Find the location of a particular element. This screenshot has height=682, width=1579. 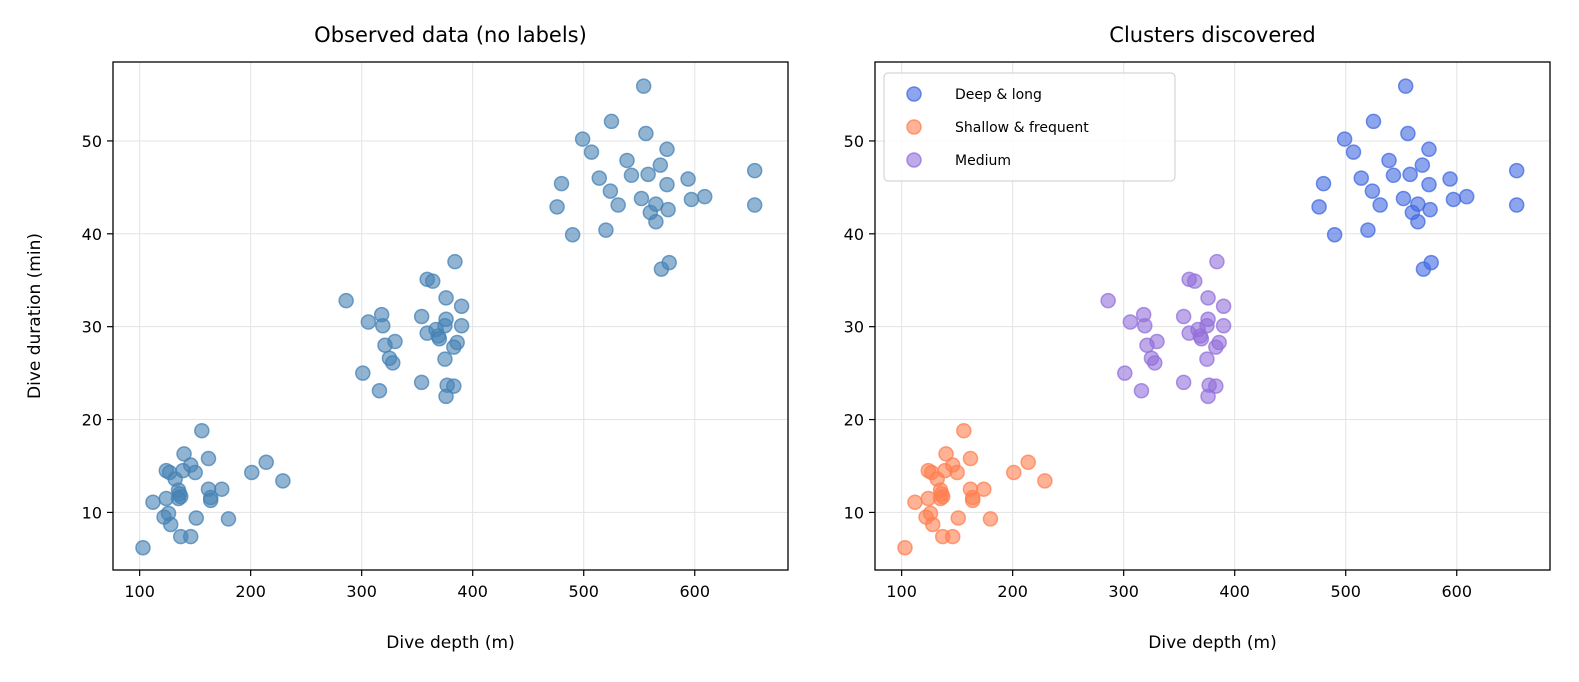

legend-label: Deep & long is located at coordinates (998, 95).